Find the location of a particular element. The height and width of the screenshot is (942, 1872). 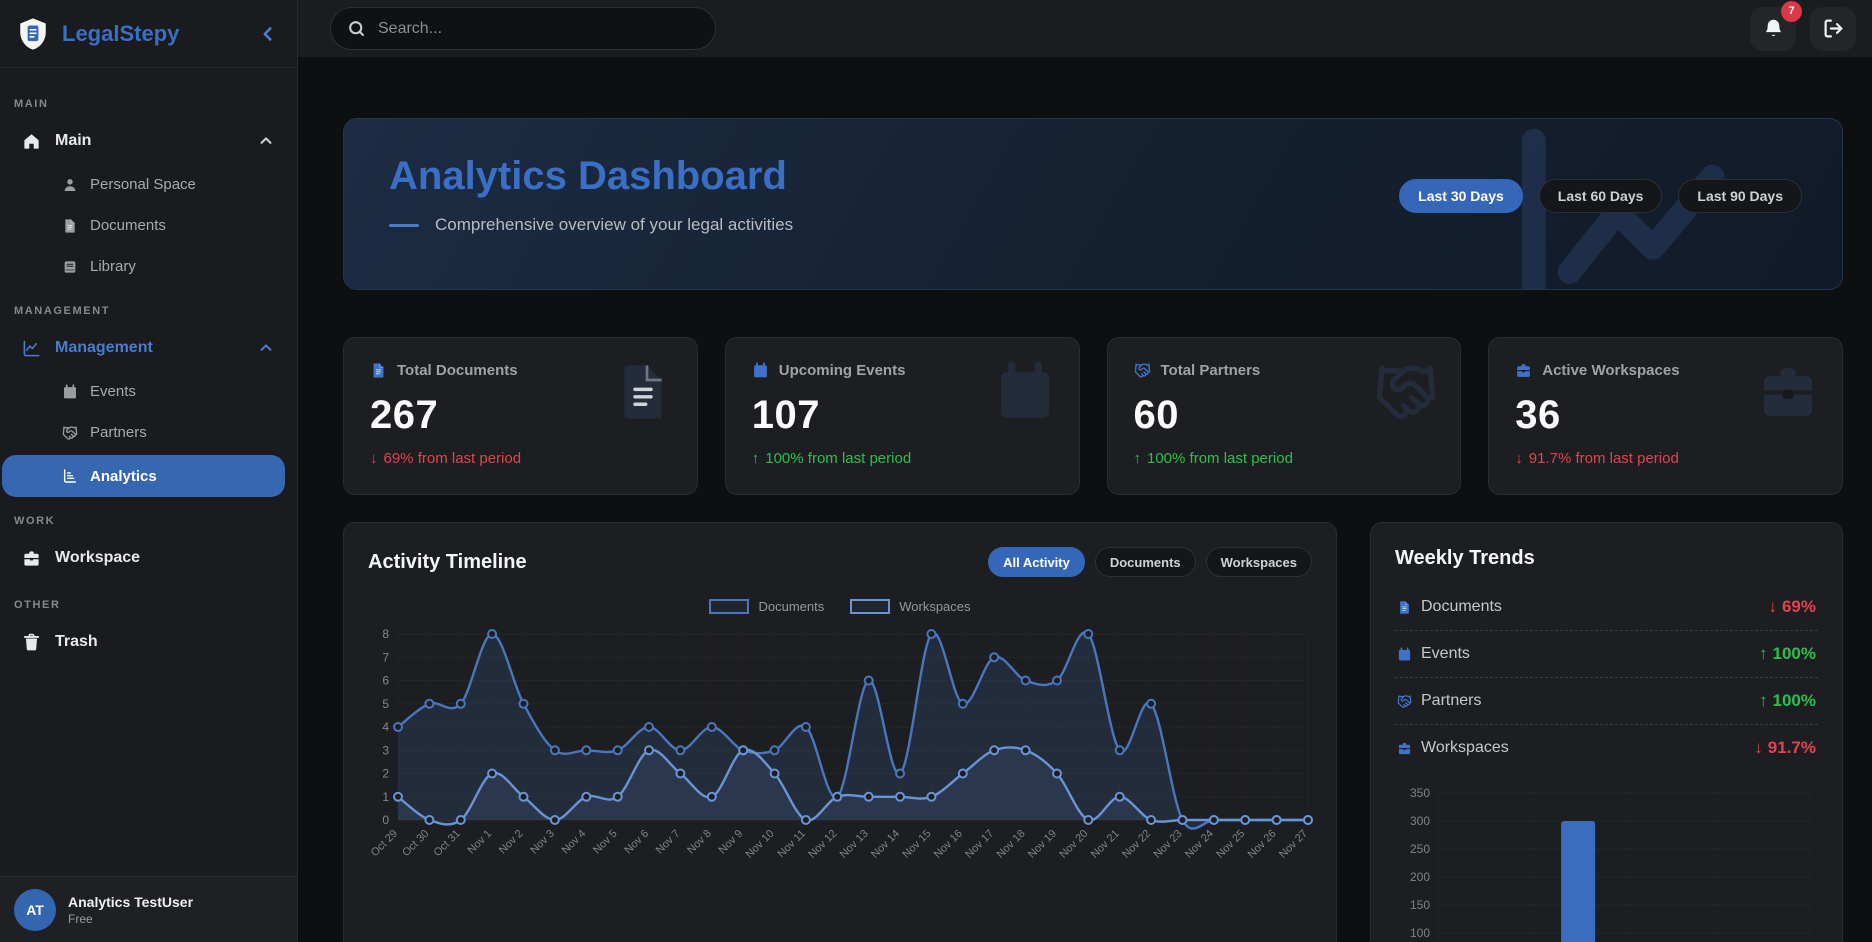

svg-text: Nov 12 is located at coordinates (822, 844).